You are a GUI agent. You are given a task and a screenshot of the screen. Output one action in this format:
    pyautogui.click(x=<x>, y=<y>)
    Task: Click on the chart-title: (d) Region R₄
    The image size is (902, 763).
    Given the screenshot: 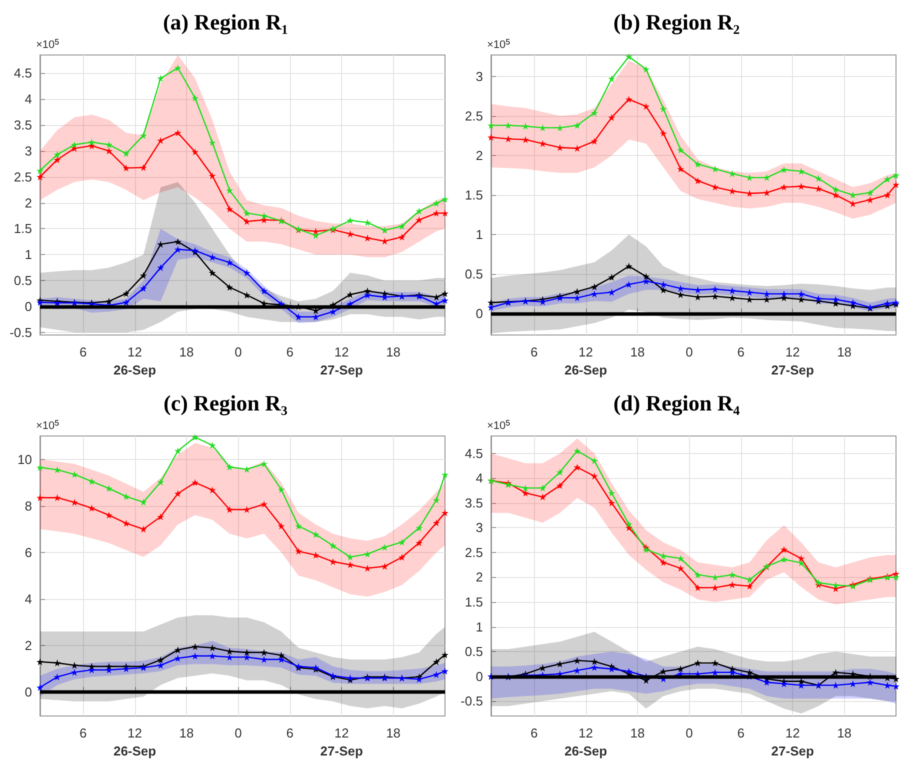 What is the action you would take?
    pyautogui.click(x=676, y=403)
    